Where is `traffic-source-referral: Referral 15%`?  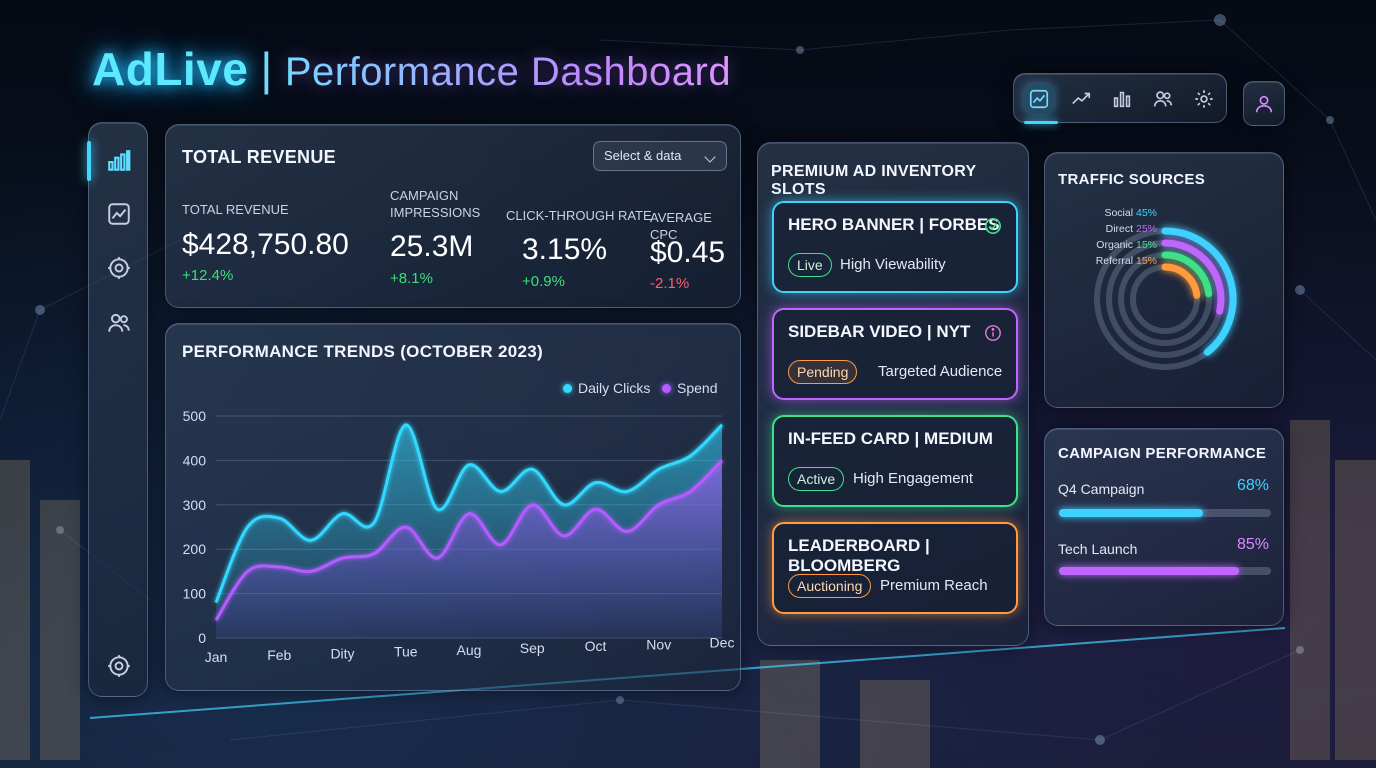
traffic-source-referral: Referral 15% is located at coordinates (1112, 261).